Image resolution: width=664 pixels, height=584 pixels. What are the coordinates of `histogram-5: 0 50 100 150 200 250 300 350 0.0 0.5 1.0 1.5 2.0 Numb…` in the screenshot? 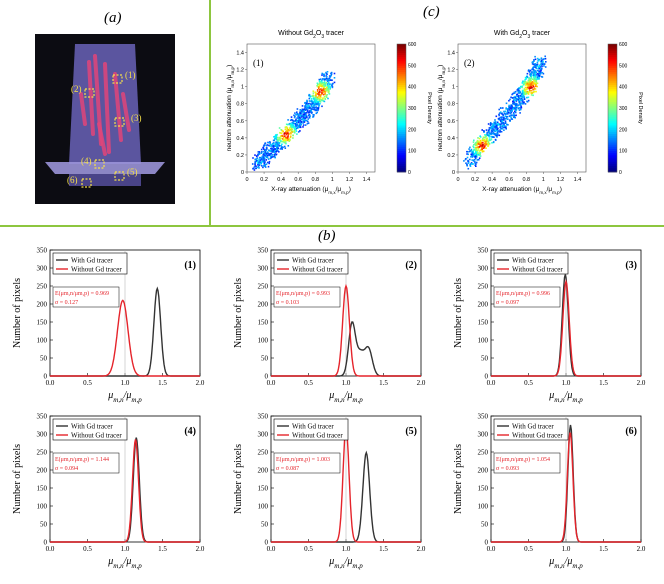 It's located at (329, 492).